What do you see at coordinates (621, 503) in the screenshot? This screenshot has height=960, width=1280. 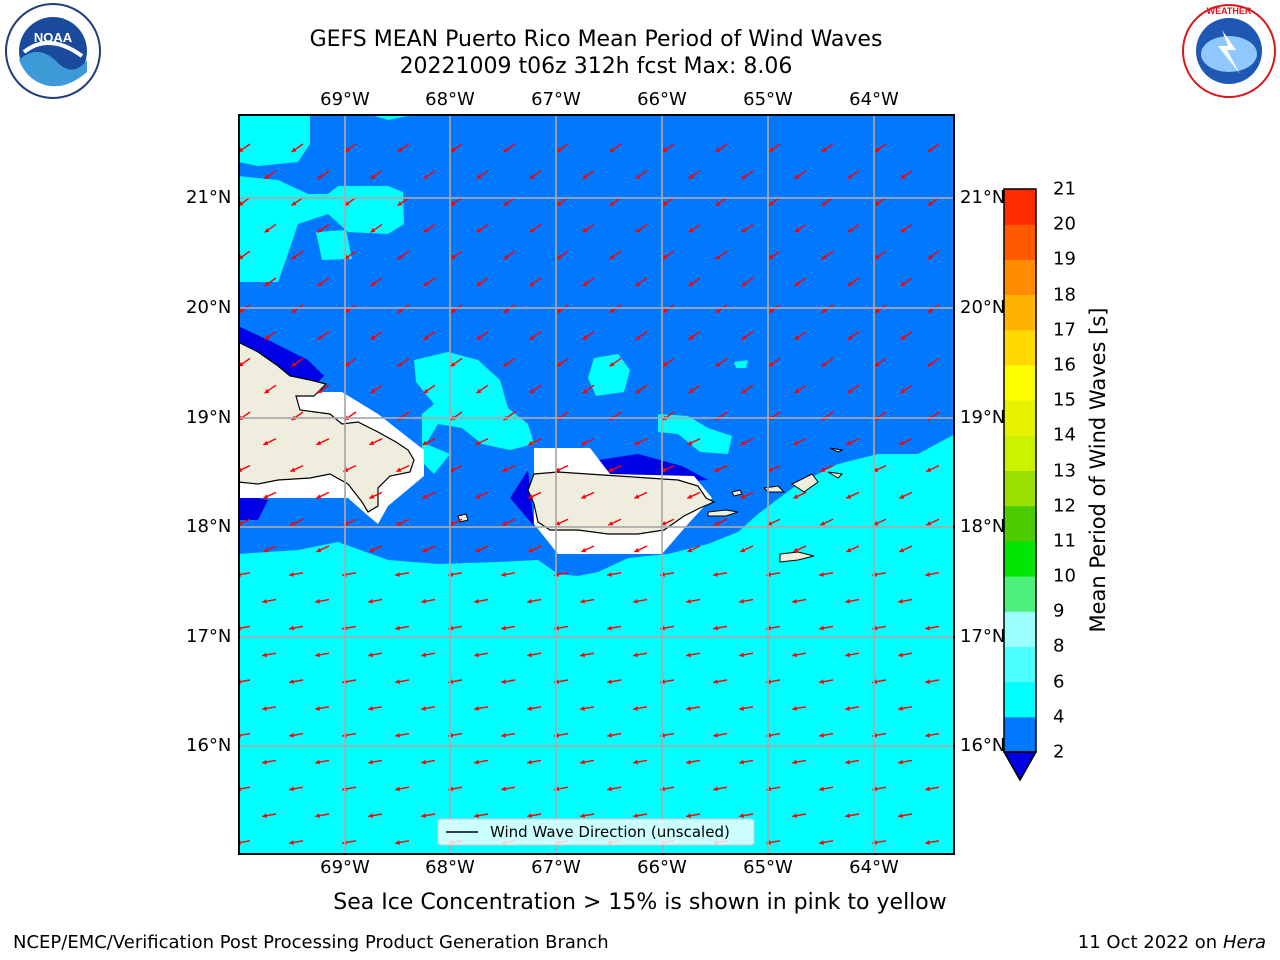 I see `land-puerto-rico` at bounding box center [621, 503].